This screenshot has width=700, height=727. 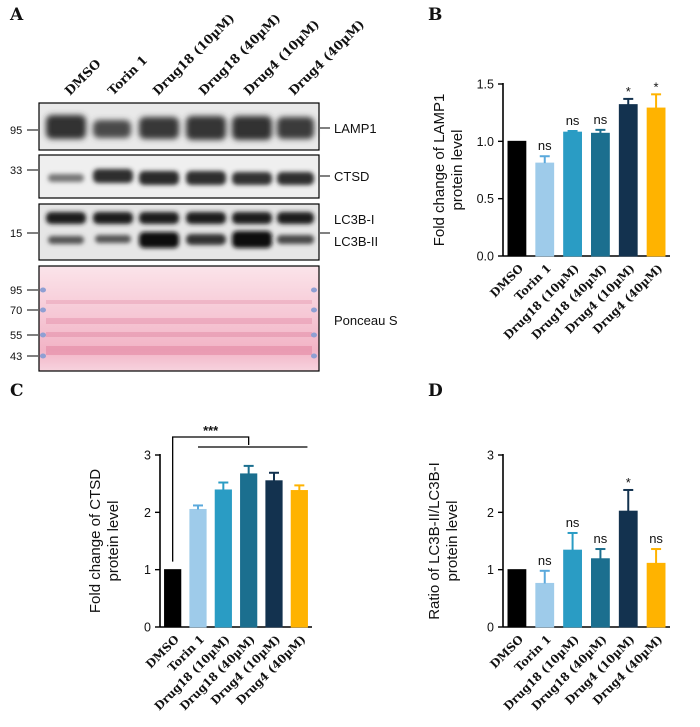 I want to click on label-lamp1: LAMP1, so click(x=355, y=128).